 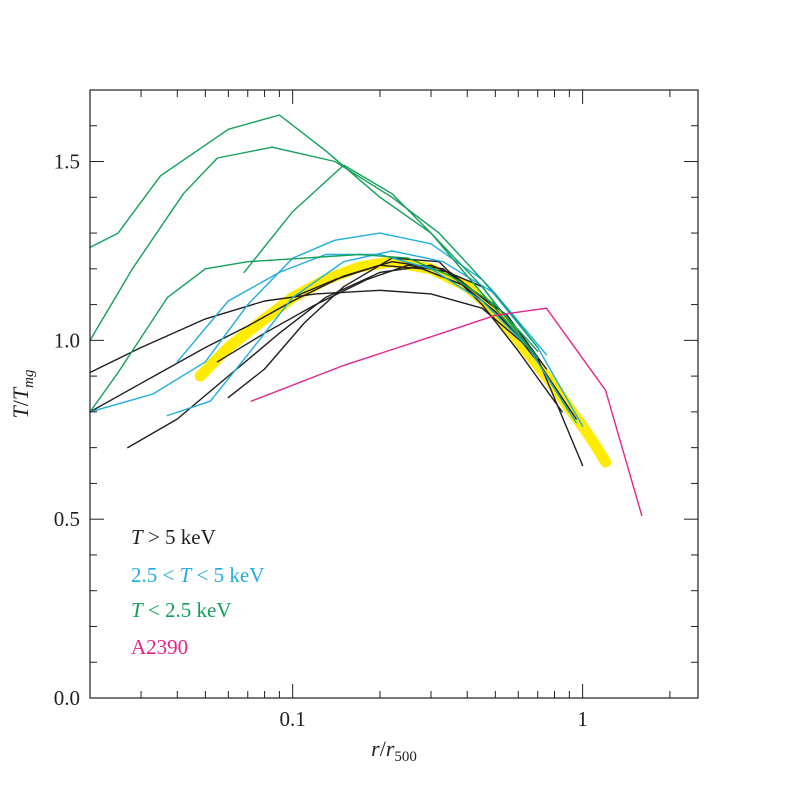 I want to click on x-tick-label-0.1: 0.1, so click(x=293, y=719).